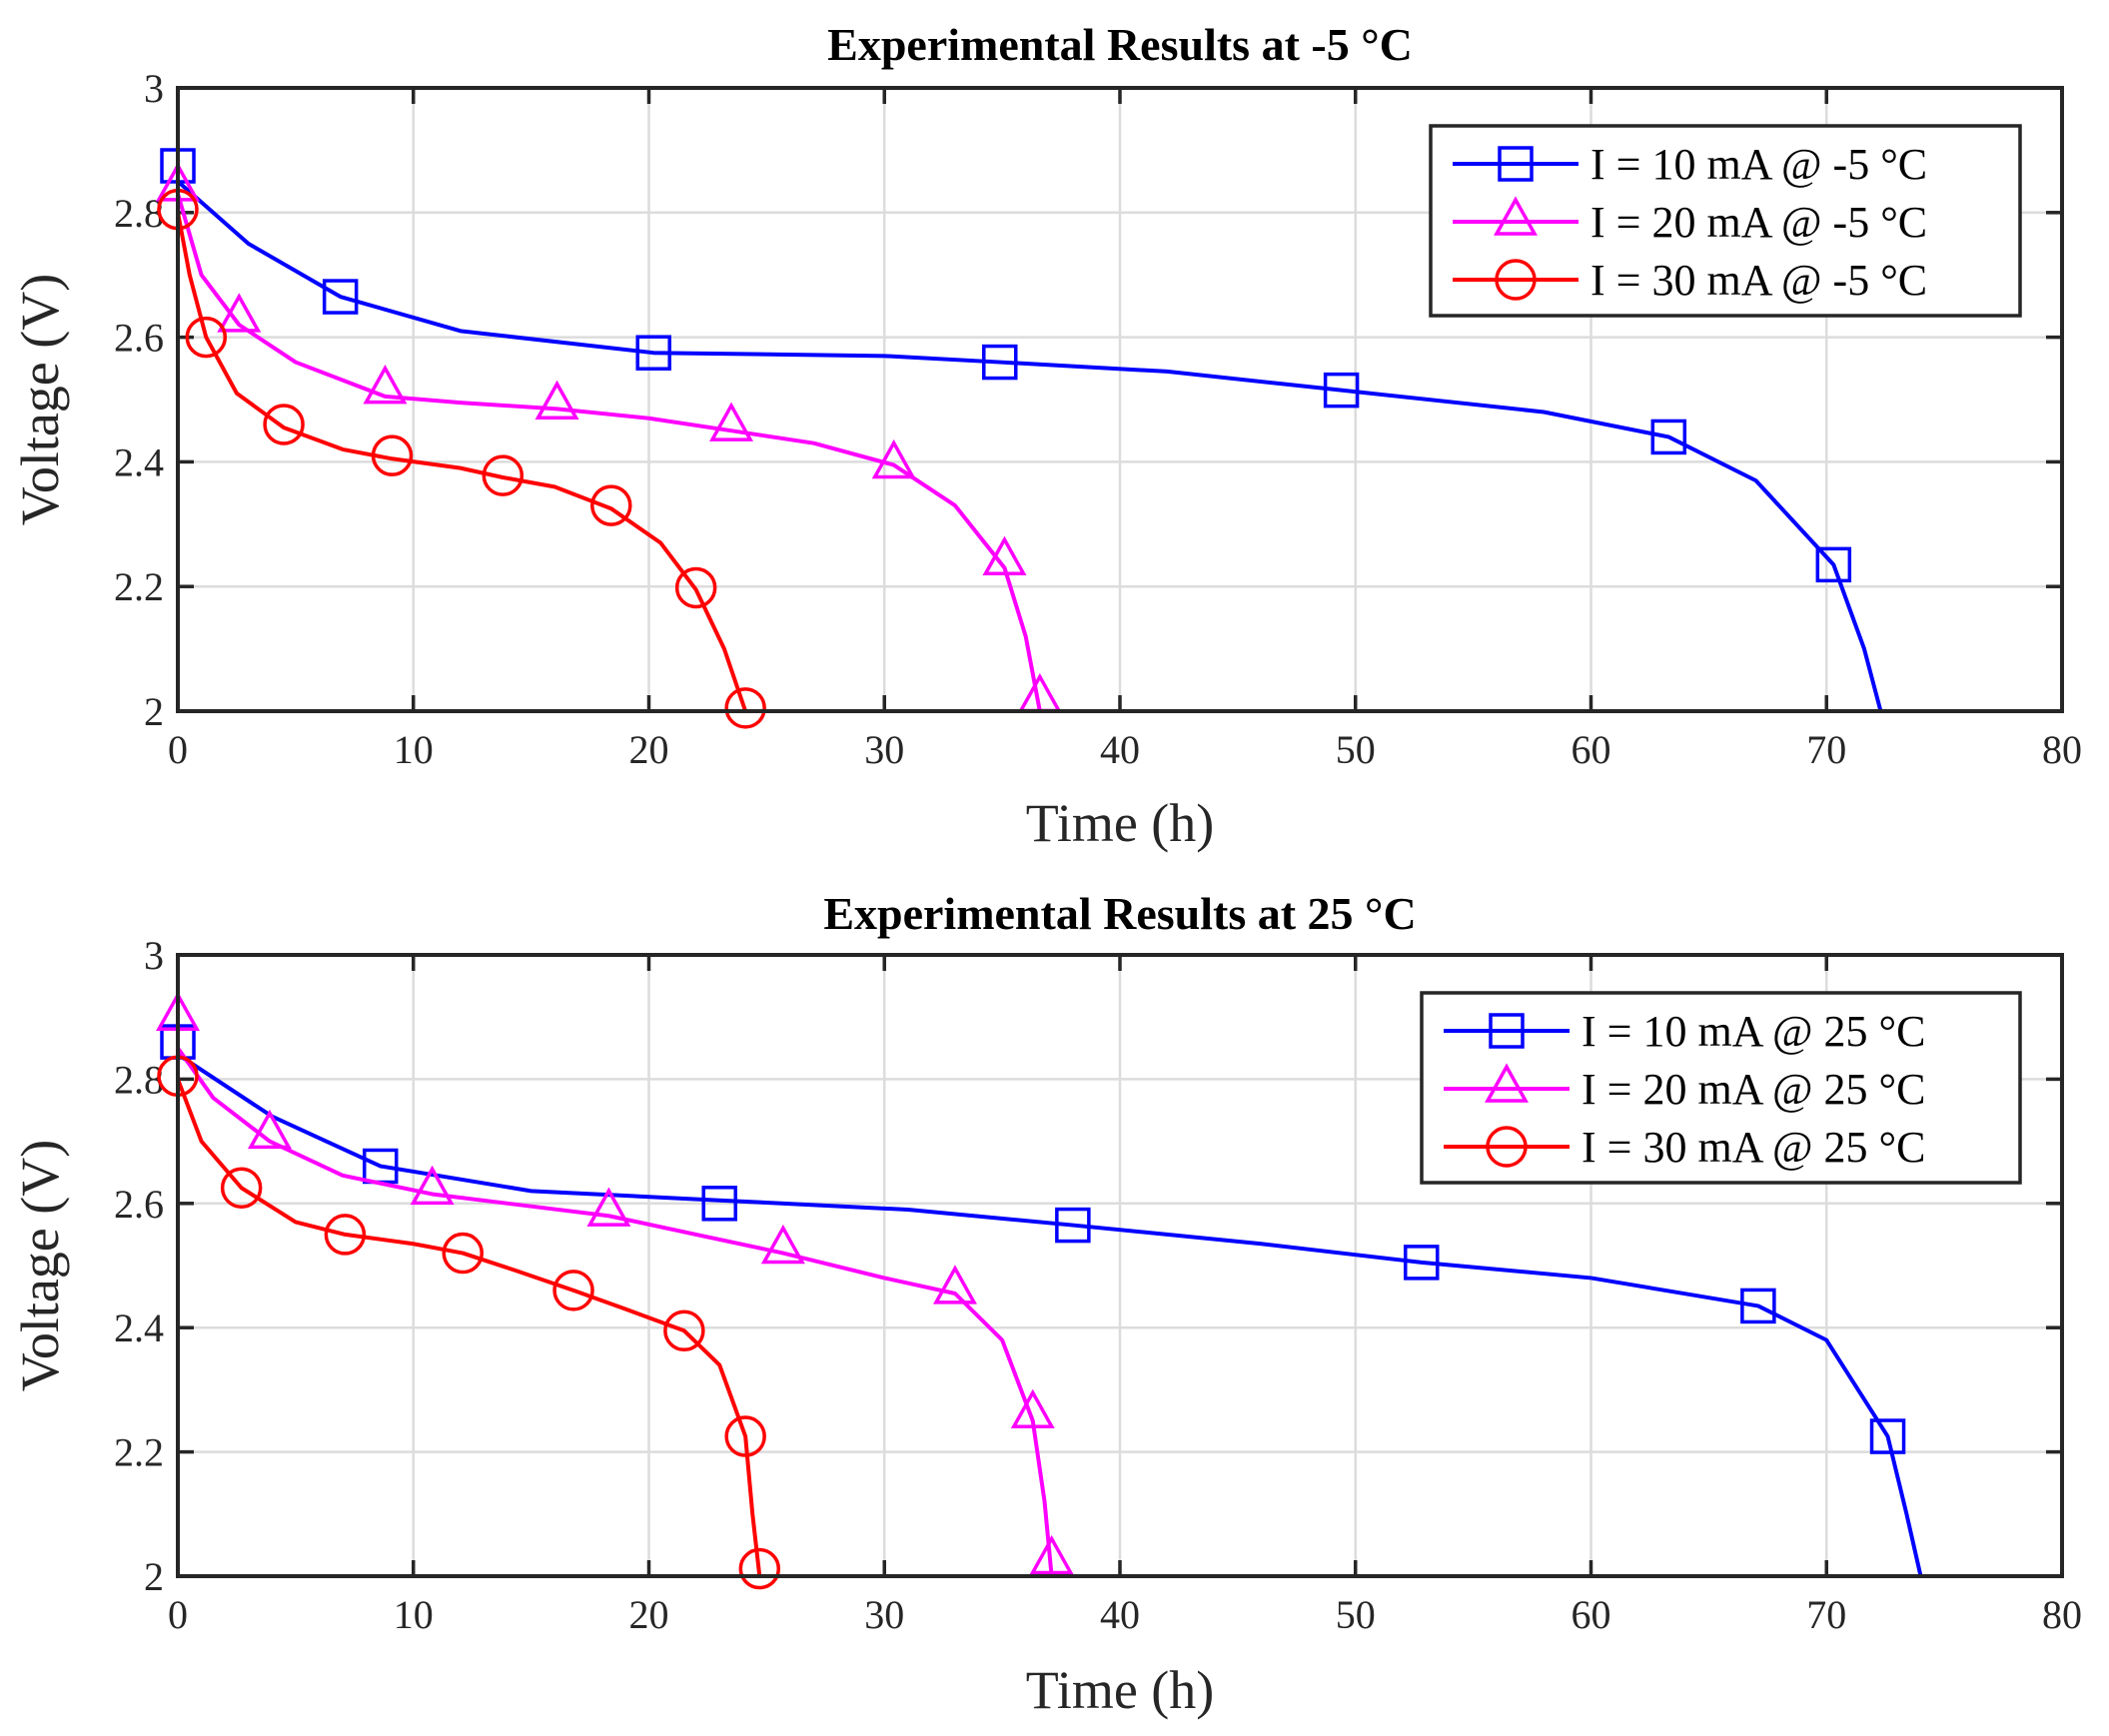  I want to click on legend-entry: I = 20 mA @ -5 °C, so click(1758, 222).